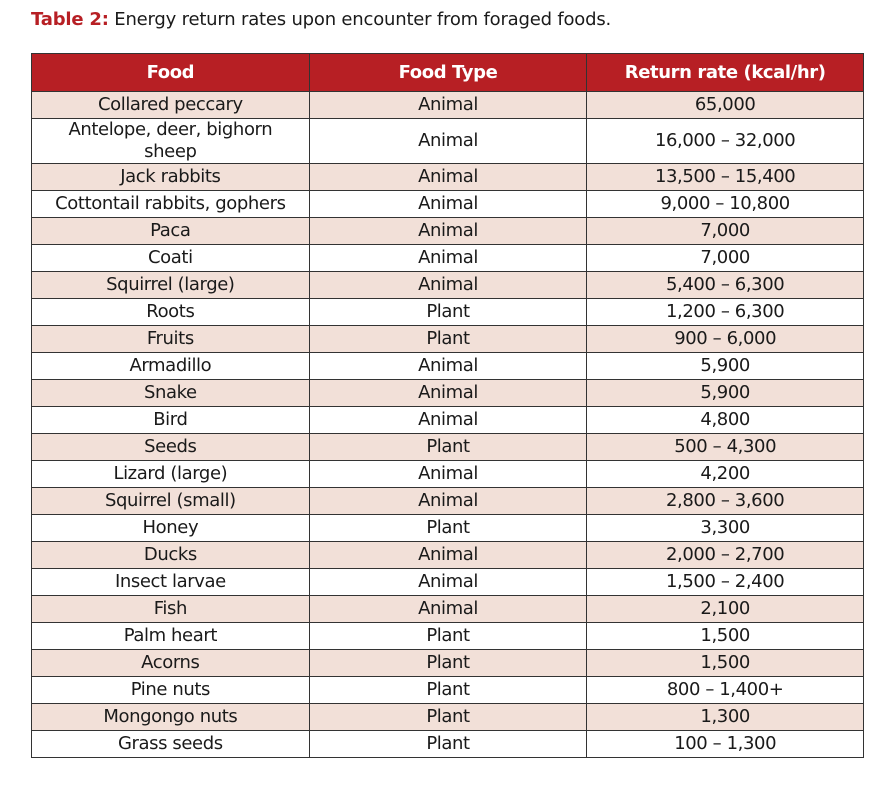  I want to click on table-row: Bird Animal 4,800, so click(447, 420).